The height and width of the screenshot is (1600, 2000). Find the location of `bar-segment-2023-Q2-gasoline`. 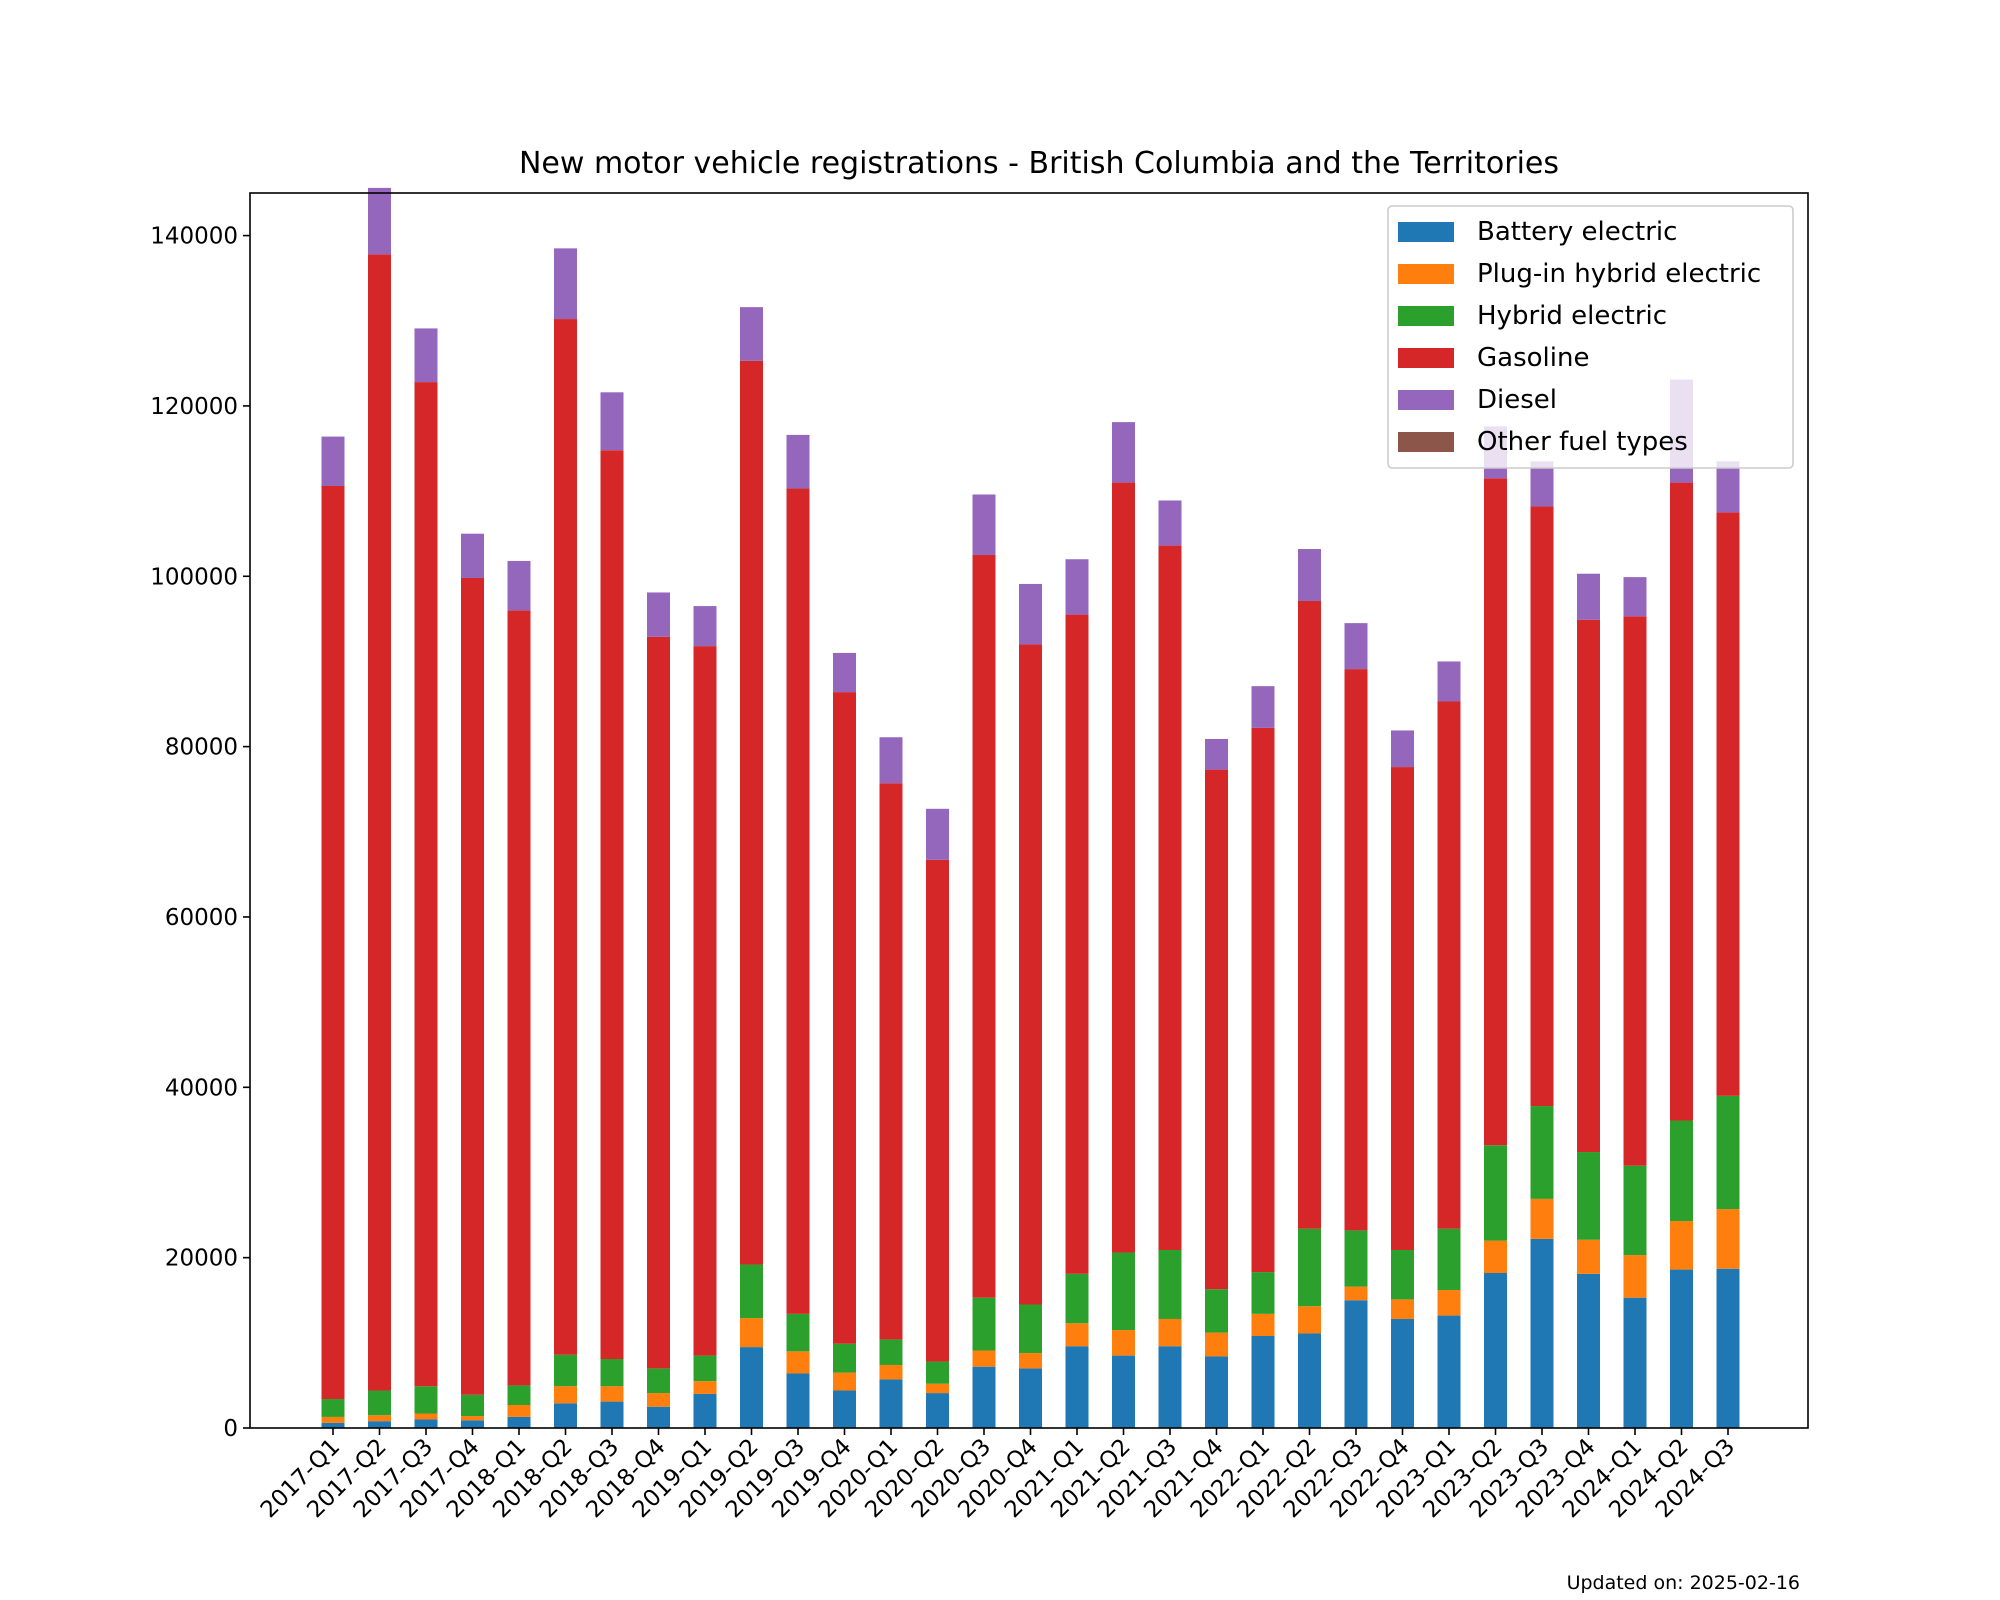

bar-segment-2023-Q2-gasoline is located at coordinates (1495, 812).